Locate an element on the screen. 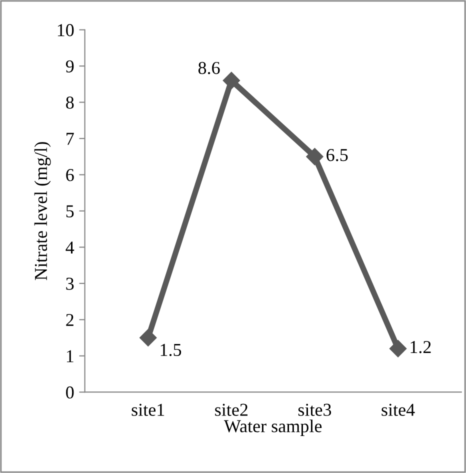  x-tick-label: site4 is located at coordinates (398, 410).